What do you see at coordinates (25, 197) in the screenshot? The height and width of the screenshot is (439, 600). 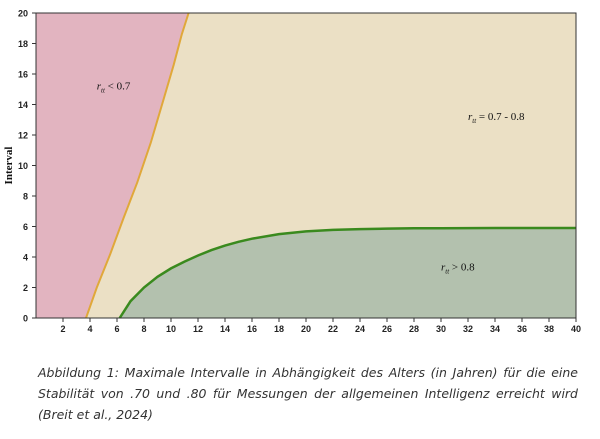 I see `y-tick-label: 8` at bounding box center [25, 197].